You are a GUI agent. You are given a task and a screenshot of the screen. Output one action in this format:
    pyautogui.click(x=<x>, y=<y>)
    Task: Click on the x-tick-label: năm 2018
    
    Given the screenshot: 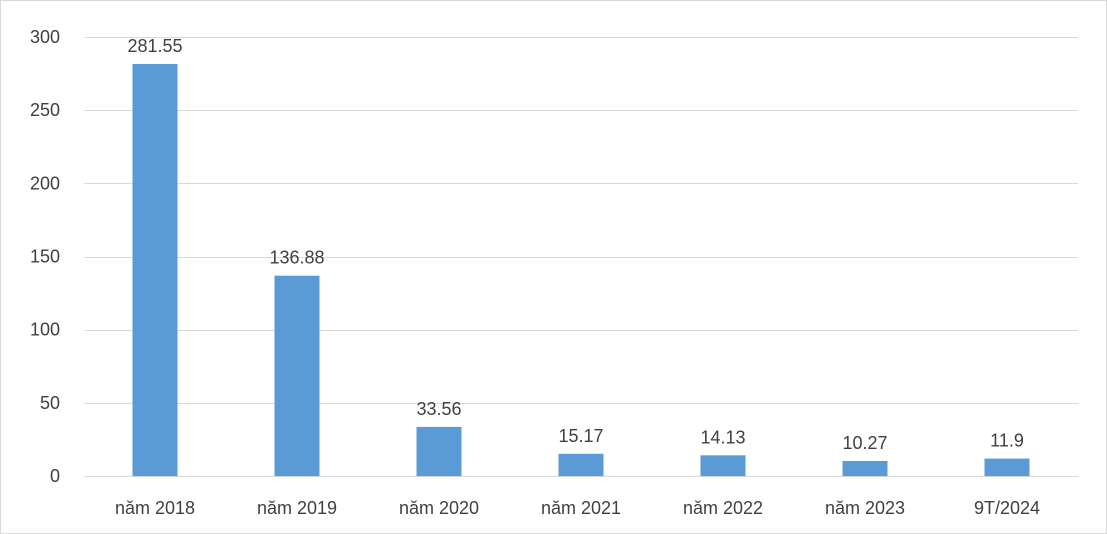 What is the action you would take?
    pyautogui.click(x=155, y=508)
    